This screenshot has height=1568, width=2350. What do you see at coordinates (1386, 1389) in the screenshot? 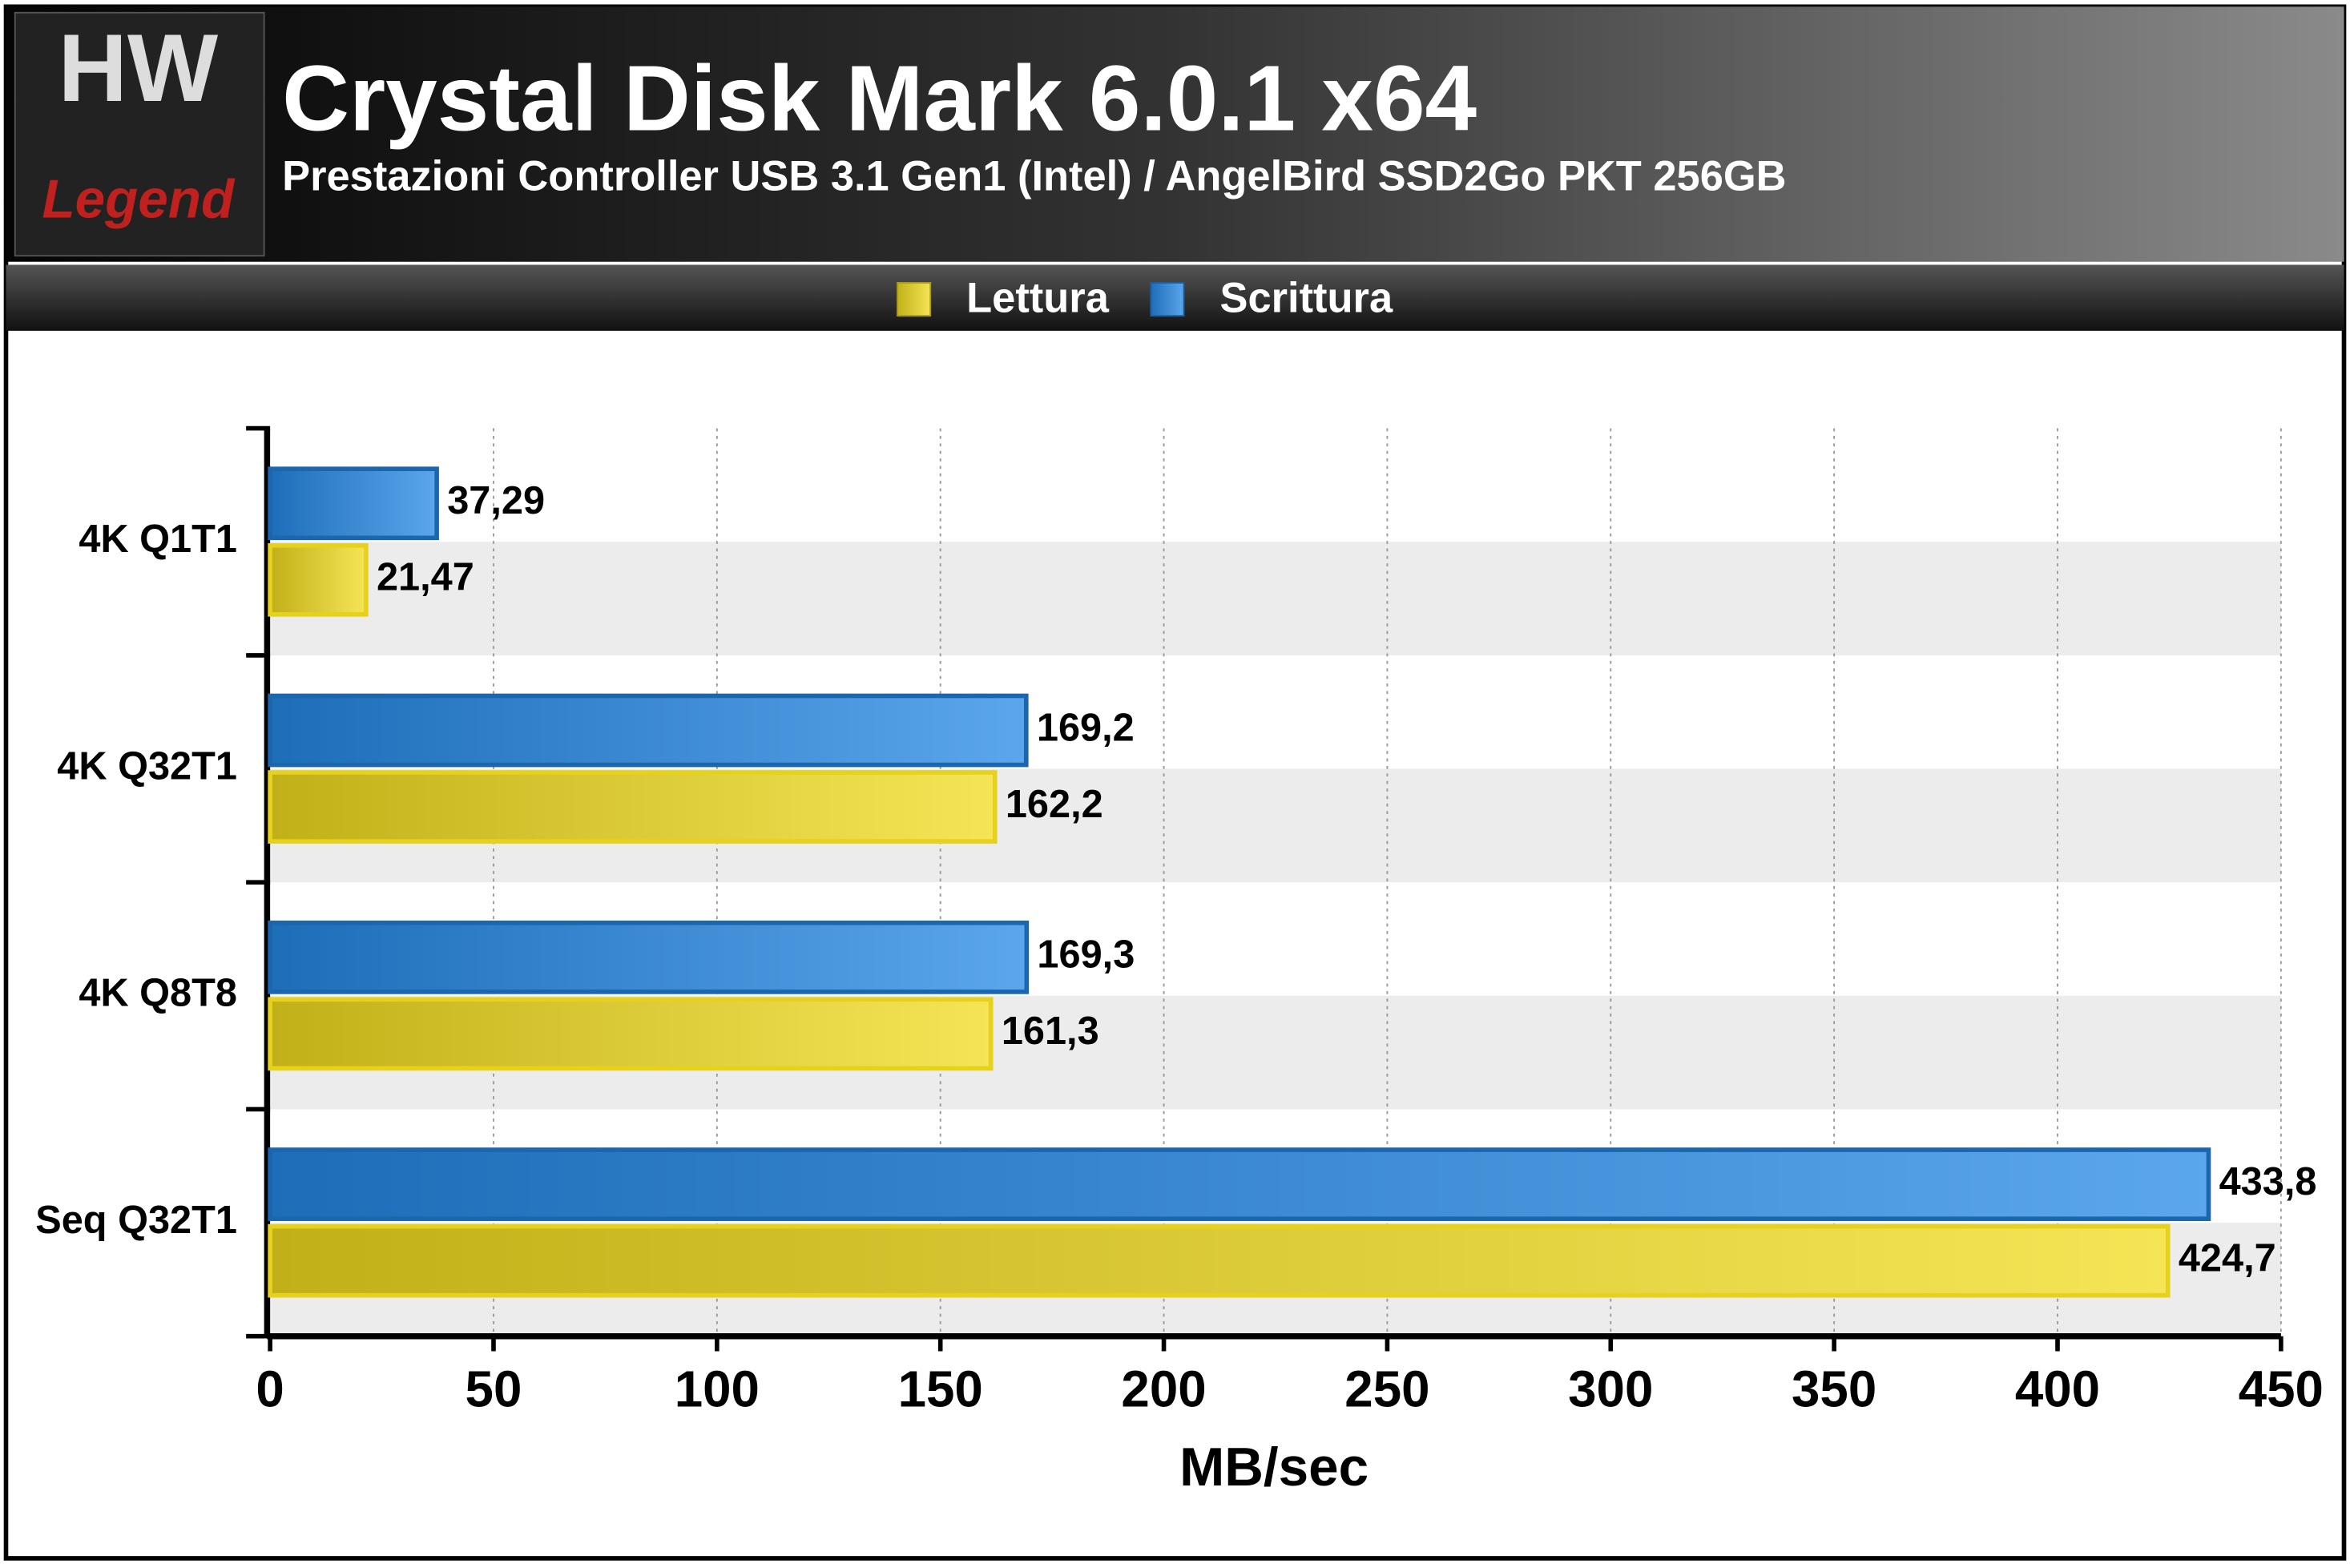
I see `x-tick-label: 250` at bounding box center [1386, 1389].